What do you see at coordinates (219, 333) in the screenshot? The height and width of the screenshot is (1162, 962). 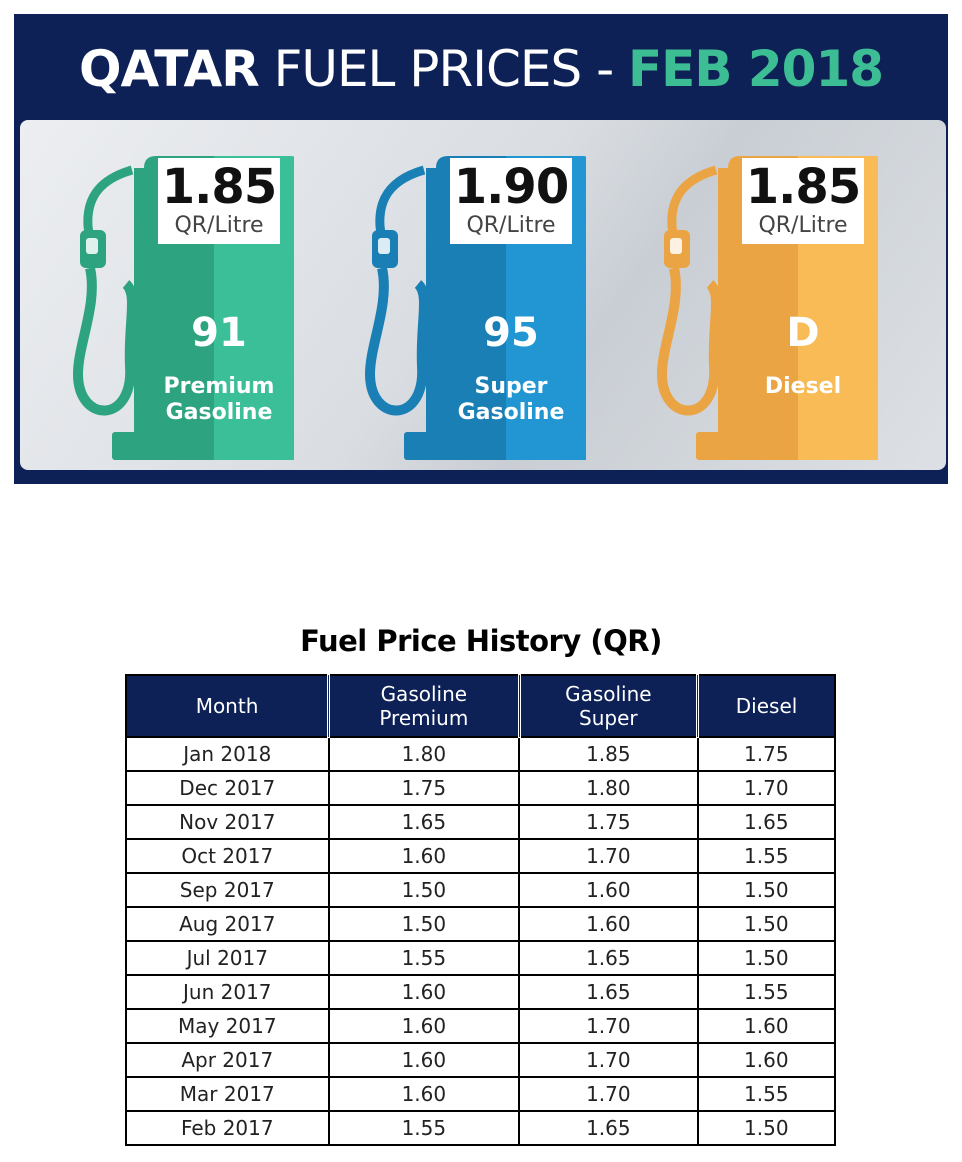 I see `octane-grade: 91` at bounding box center [219, 333].